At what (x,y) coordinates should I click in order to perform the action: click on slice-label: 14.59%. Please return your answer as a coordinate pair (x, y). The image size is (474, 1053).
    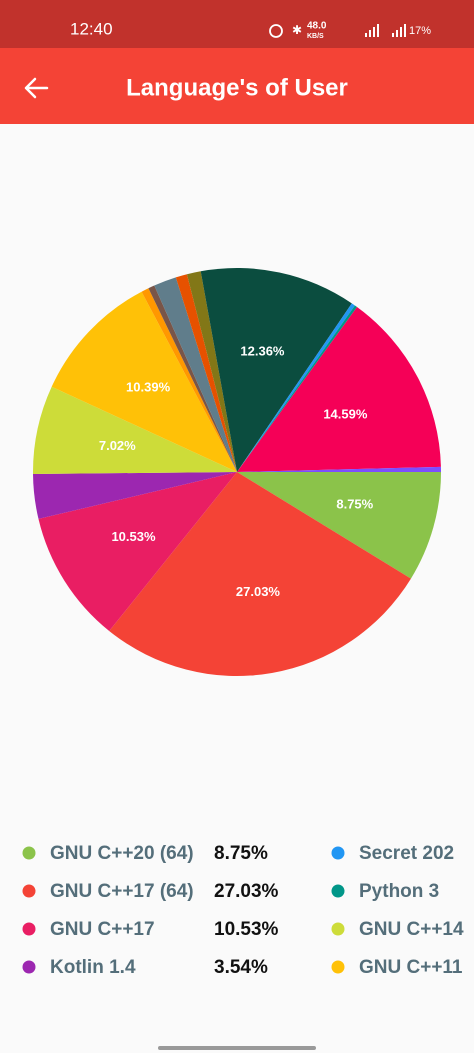
    Looking at the image, I should click on (345, 414).